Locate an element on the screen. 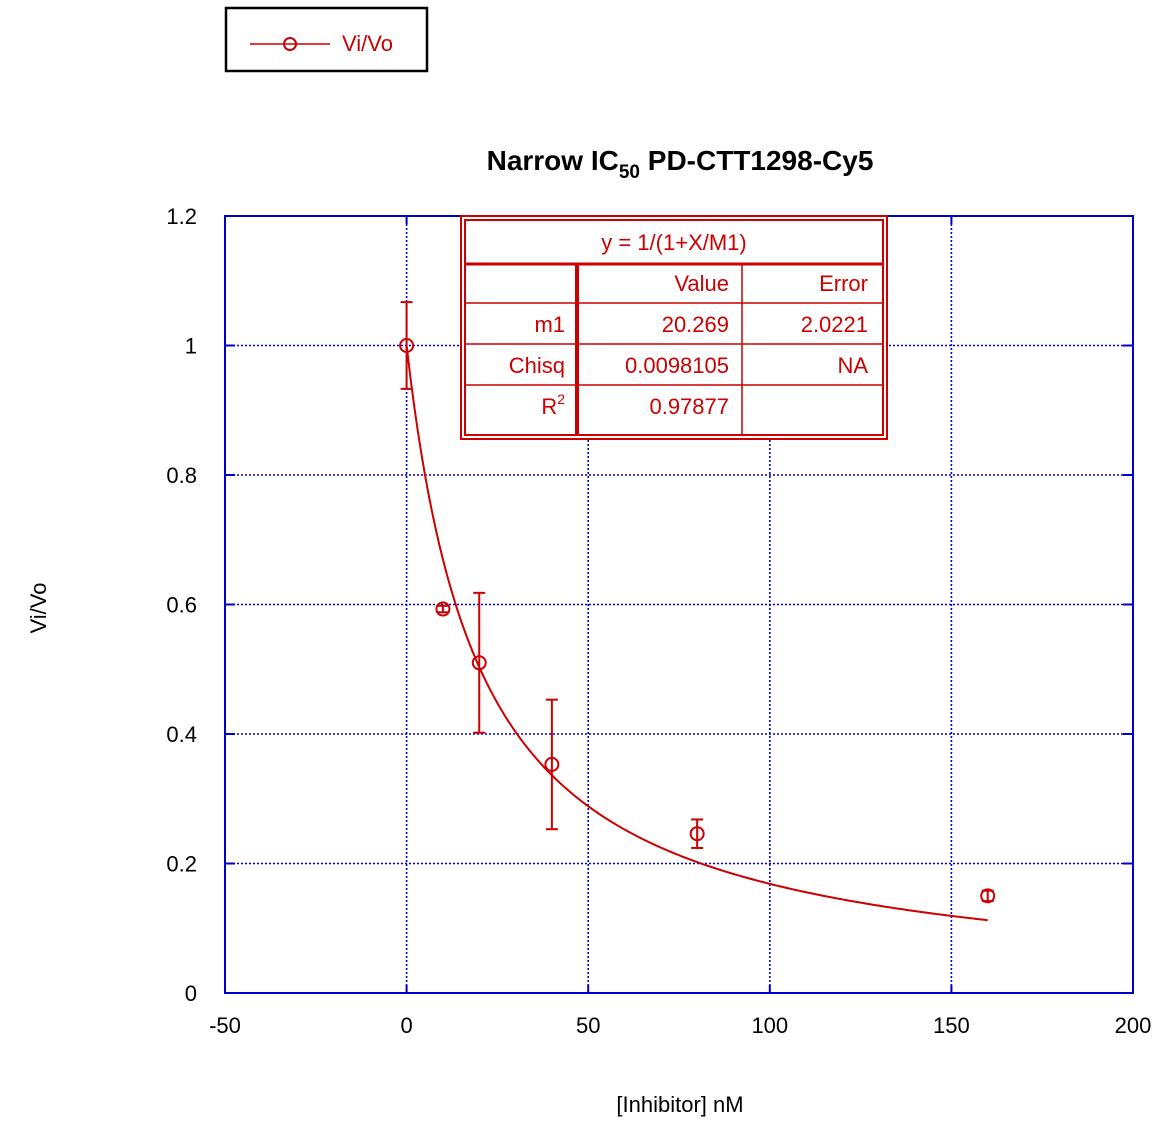  y-tick-label: 1.2 is located at coordinates (181, 216).